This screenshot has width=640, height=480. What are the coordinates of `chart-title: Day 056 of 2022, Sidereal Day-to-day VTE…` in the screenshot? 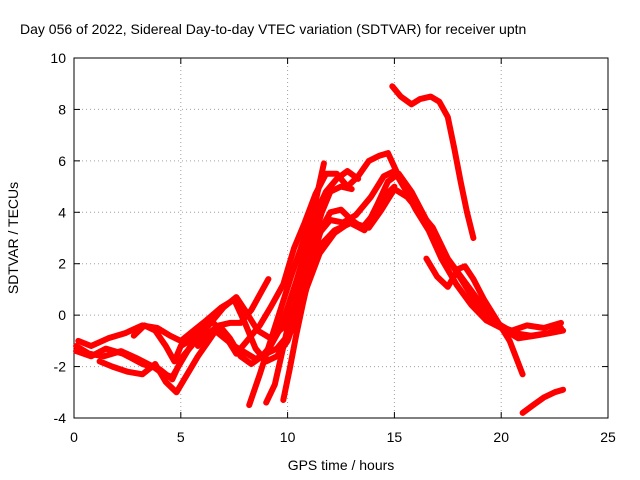 It's located at (273, 29).